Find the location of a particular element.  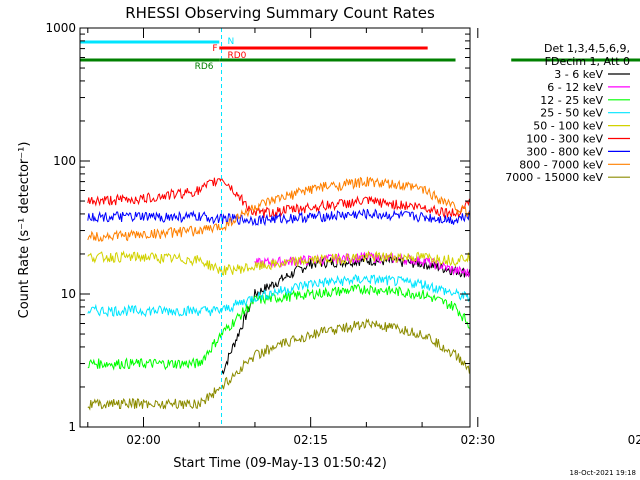

x-tick-label-3: 02:45 is located at coordinates (634, 440).